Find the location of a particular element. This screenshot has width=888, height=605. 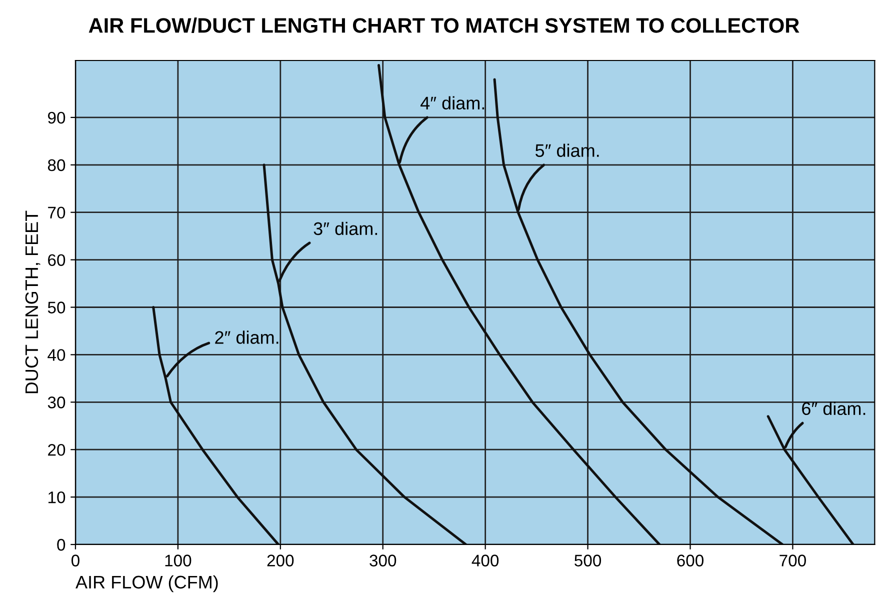

x-tick-label: 600 is located at coordinates (690, 560).